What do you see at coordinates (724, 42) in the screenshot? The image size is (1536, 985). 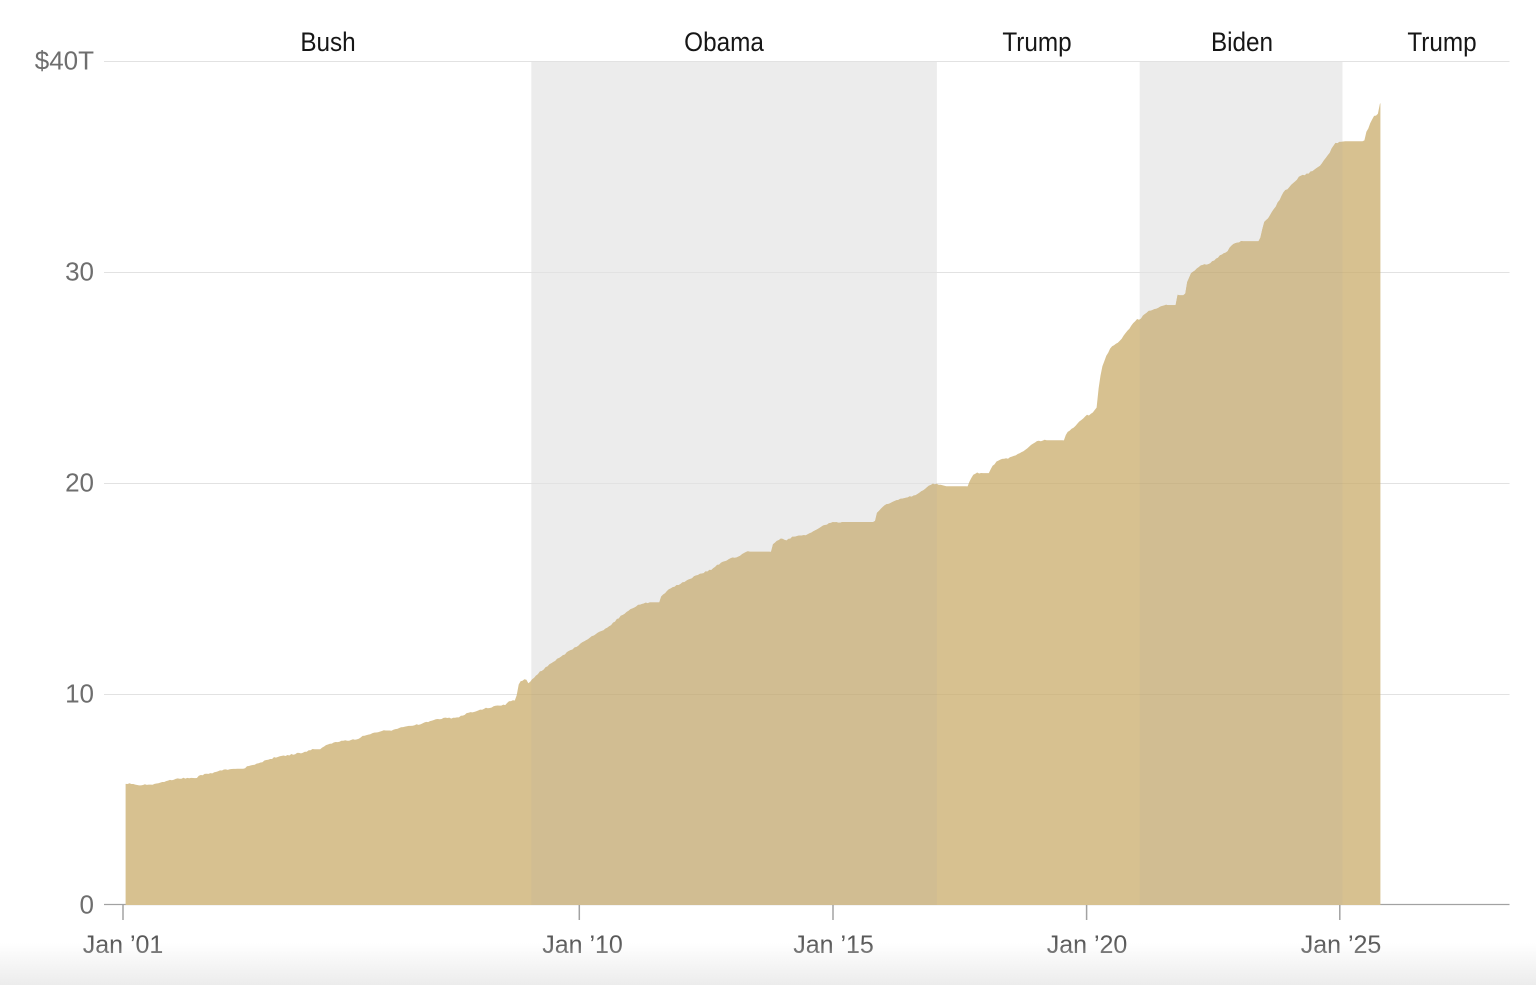 I see `svg-text: Obama` at bounding box center [724, 42].